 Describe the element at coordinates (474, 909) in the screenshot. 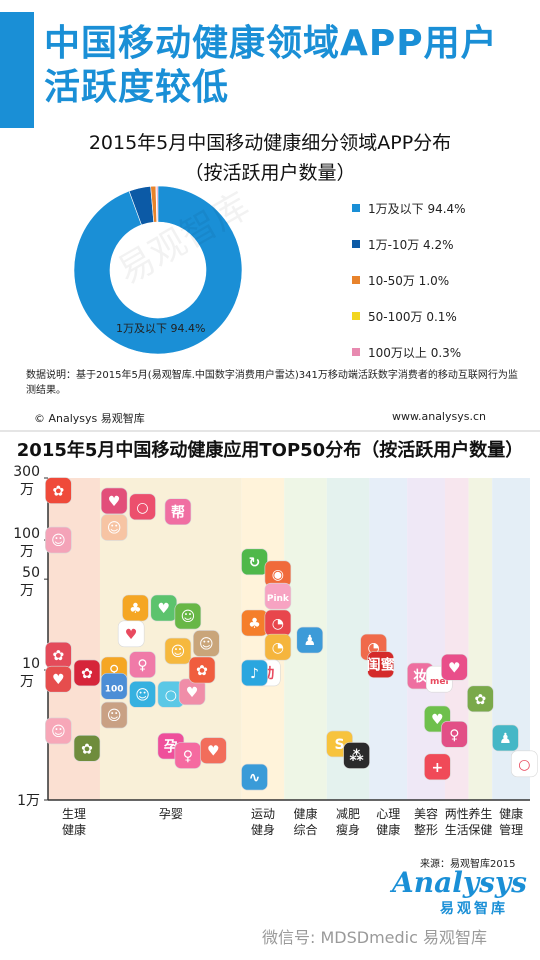

I see `logo-chinese: 易观智库` at that location.